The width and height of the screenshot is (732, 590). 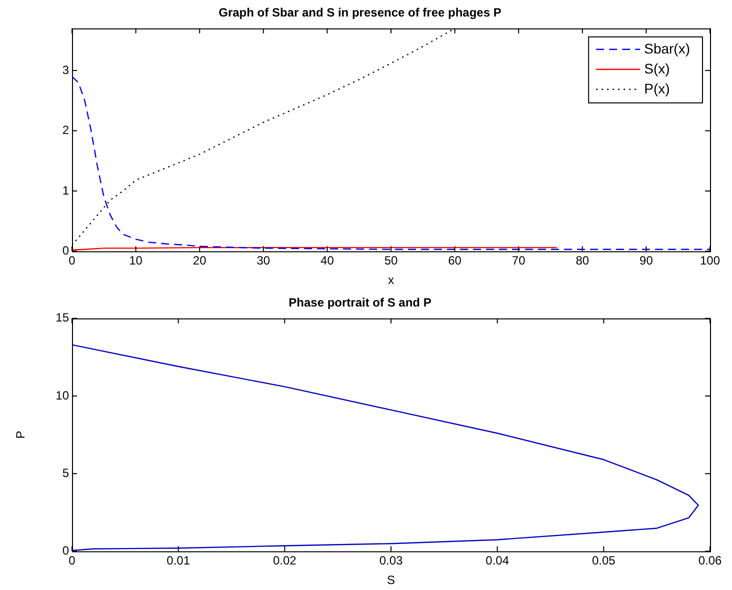 What do you see at coordinates (657, 68) in the screenshot?
I see `legend-label: S(x)` at bounding box center [657, 68].